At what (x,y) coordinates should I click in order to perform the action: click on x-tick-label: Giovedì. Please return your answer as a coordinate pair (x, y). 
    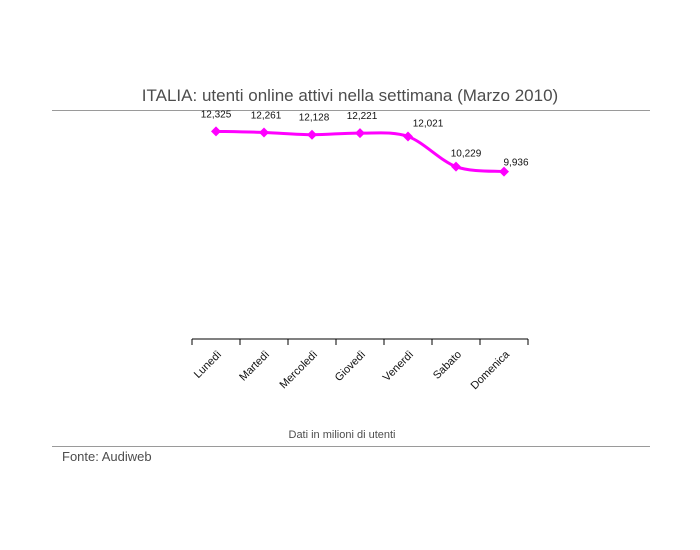
    Looking at the image, I should click on (350, 366).